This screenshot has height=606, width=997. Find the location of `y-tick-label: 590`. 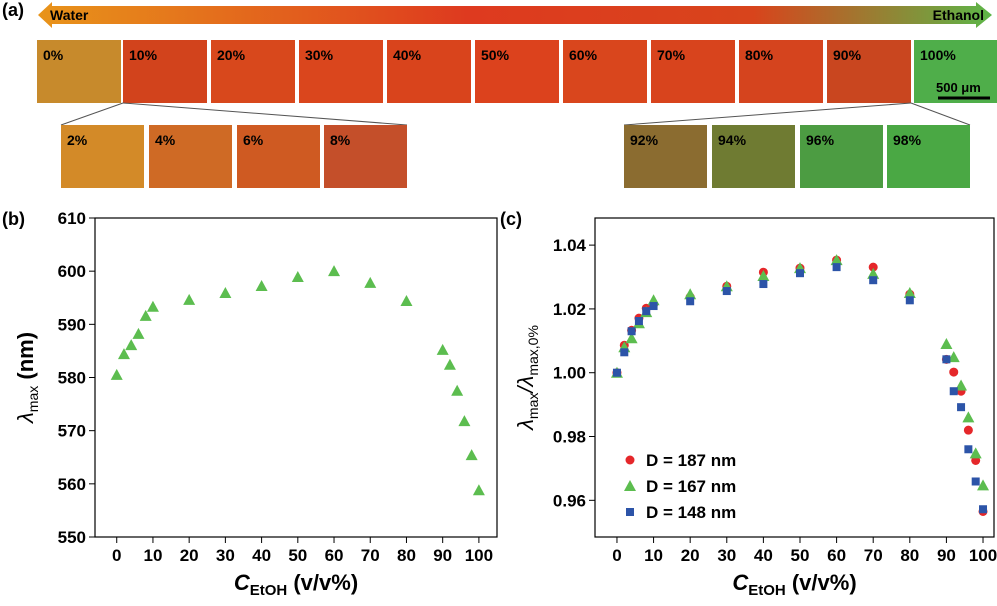

y-tick-label: 590 is located at coordinates (72, 324).